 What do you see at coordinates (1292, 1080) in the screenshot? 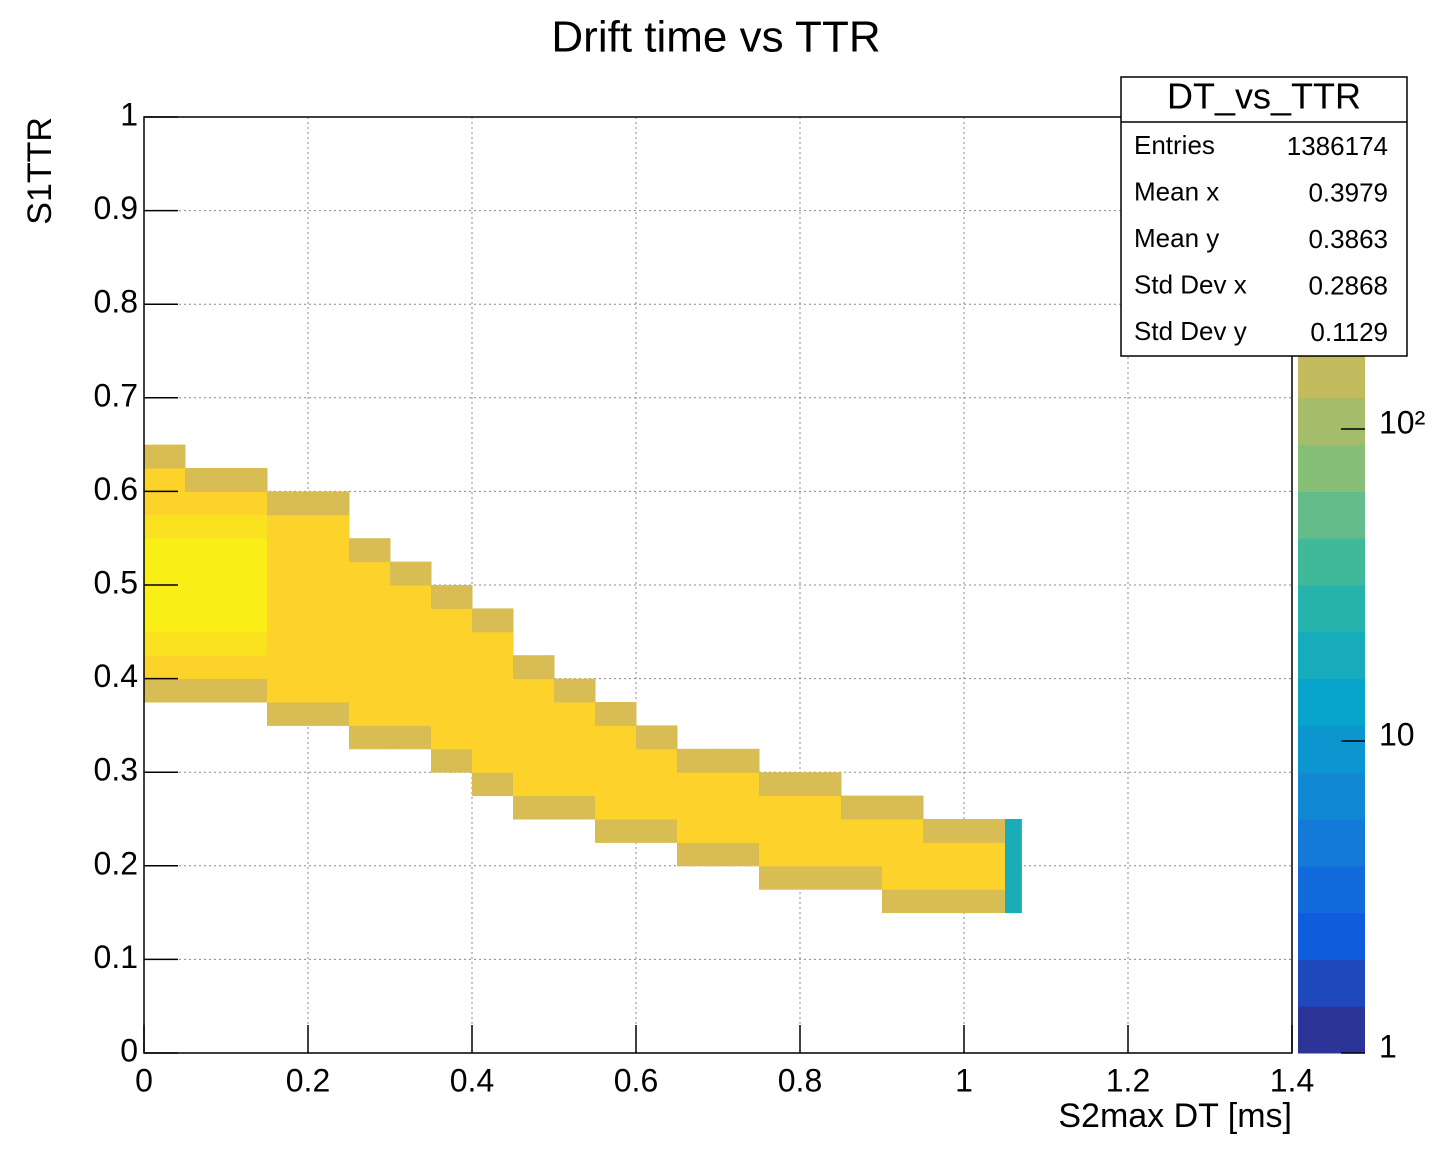
I see `x-tick-label: 1.4` at bounding box center [1292, 1080].